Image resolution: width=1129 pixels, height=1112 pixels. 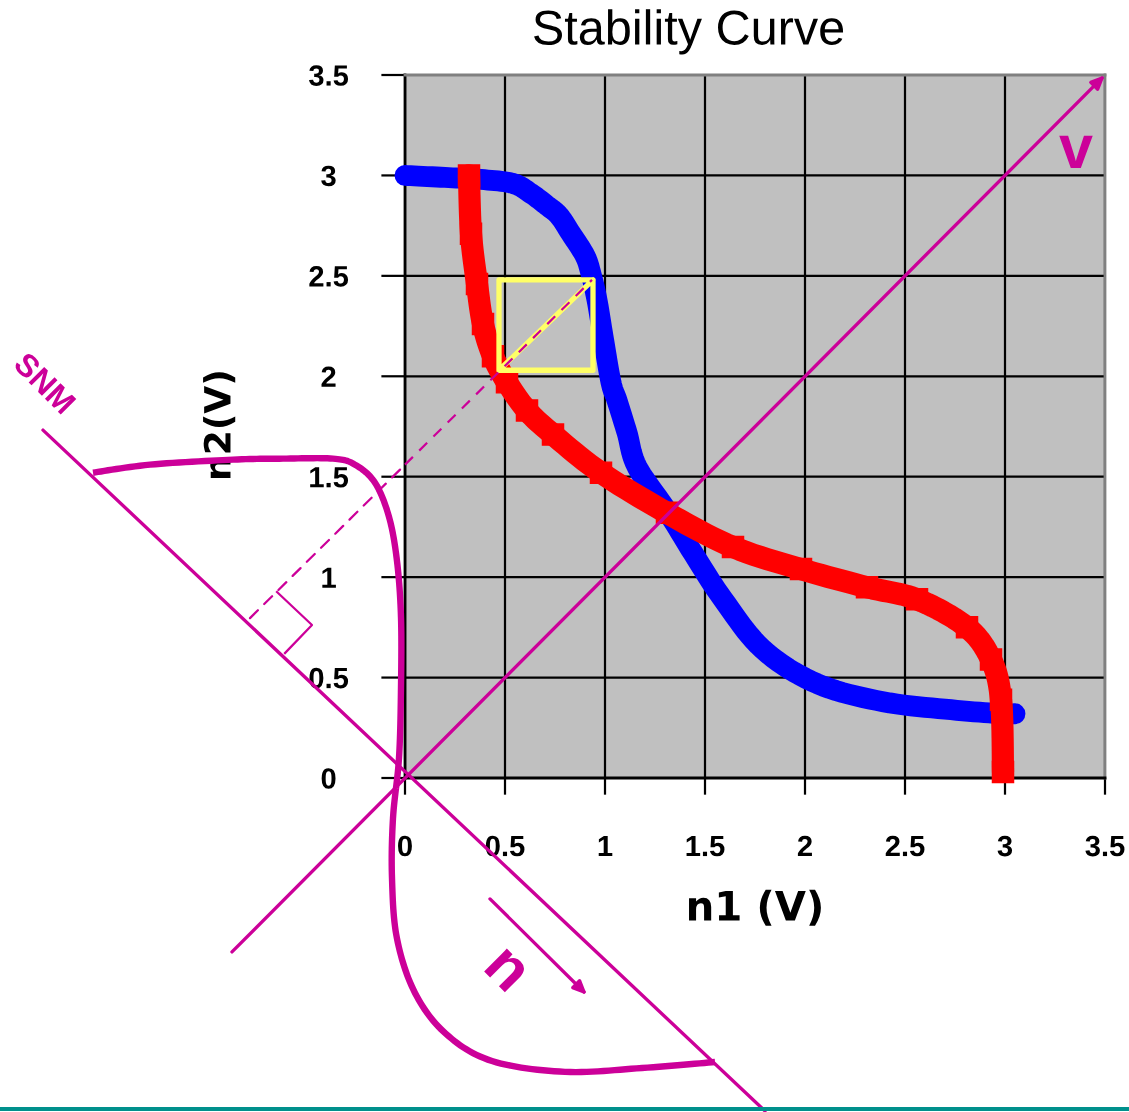 What do you see at coordinates (705, 846) in the screenshot?
I see `x-tick-label: 1.5` at bounding box center [705, 846].